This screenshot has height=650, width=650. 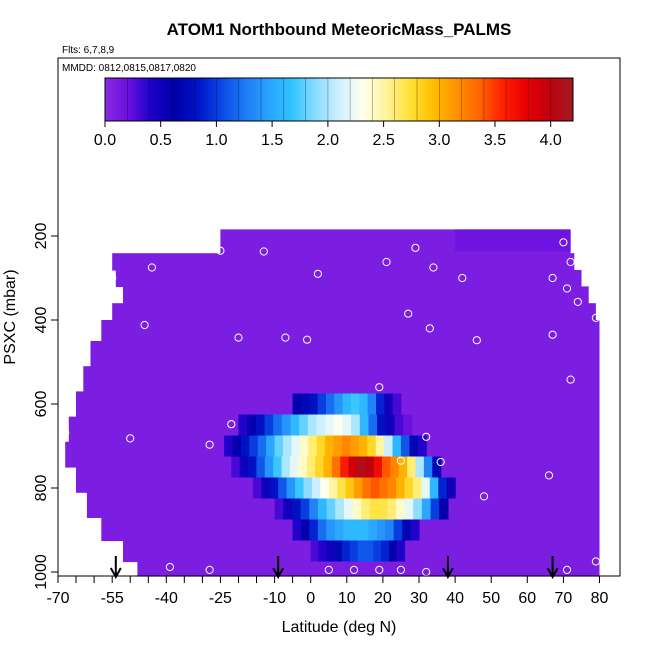 What do you see at coordinates (166, 598) in the screenshot?
I see `x-tick-label: -40` at bounding box center [166, 598].